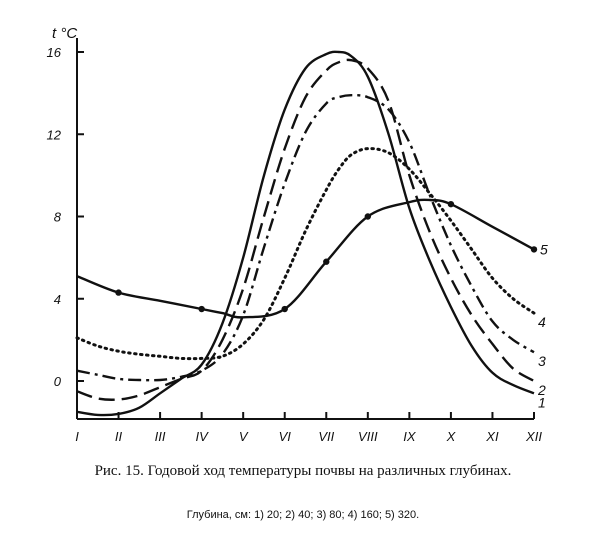 The image size is (606, 537). Describe the element at coordinates (542, 322) in the screenshot. I see `series-label: 4` at that location.